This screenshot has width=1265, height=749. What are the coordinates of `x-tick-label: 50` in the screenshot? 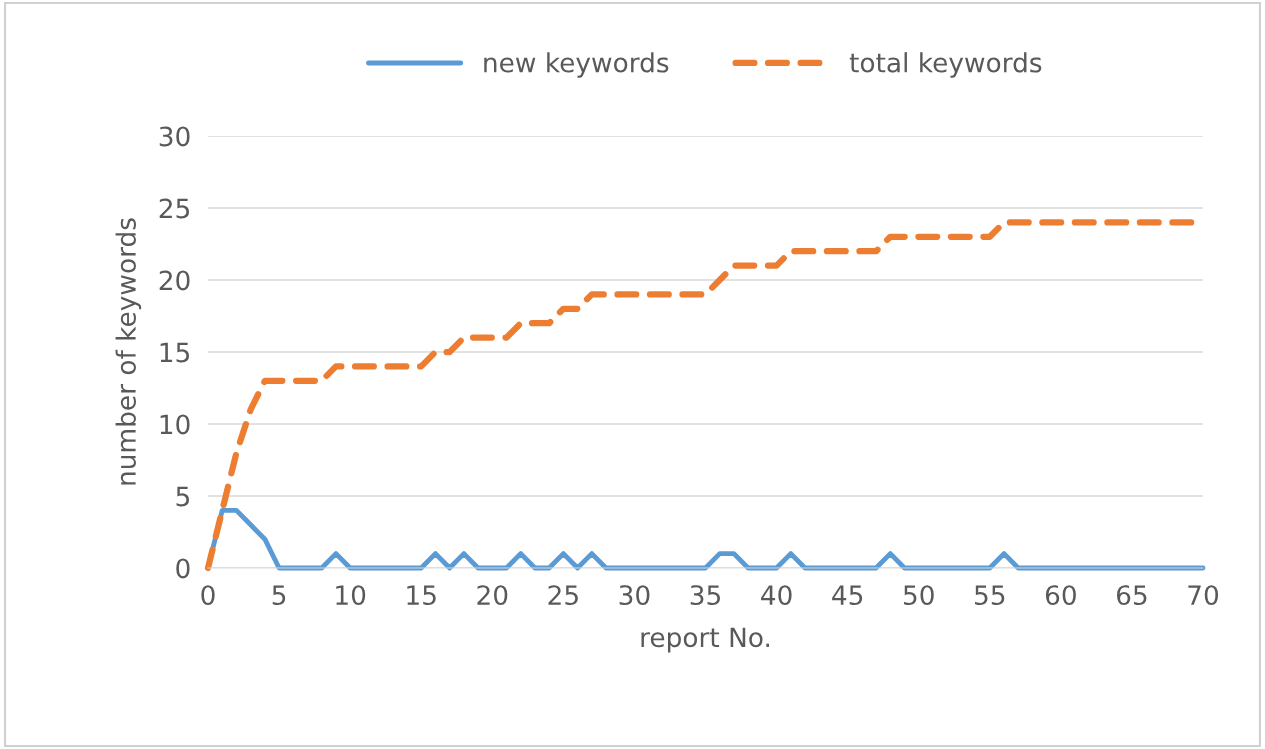 It's located at (918, 595).